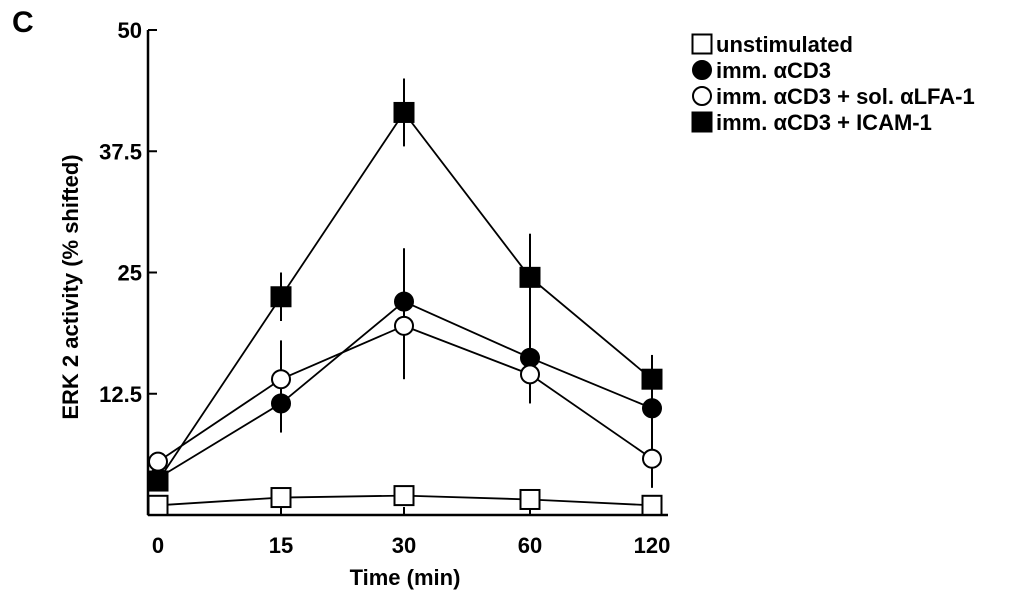 This screenshot has width=1031, height=595. Describe the element at coordinates (530, 545) in the screenshot. I see `x-tick-label: 60` at that location.